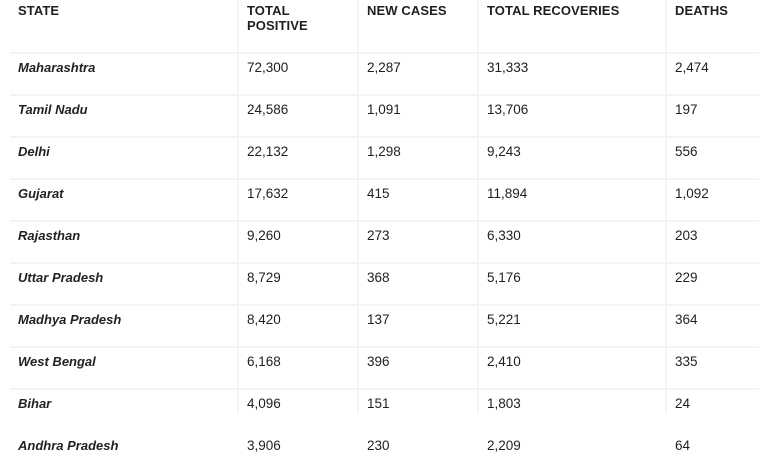 The height and width of the screenshot is (474, 759). What do you see at coordinates (418, 452) in the screenshot?
I see `cell-new-cases: 230` at bounding box center [418, 452].